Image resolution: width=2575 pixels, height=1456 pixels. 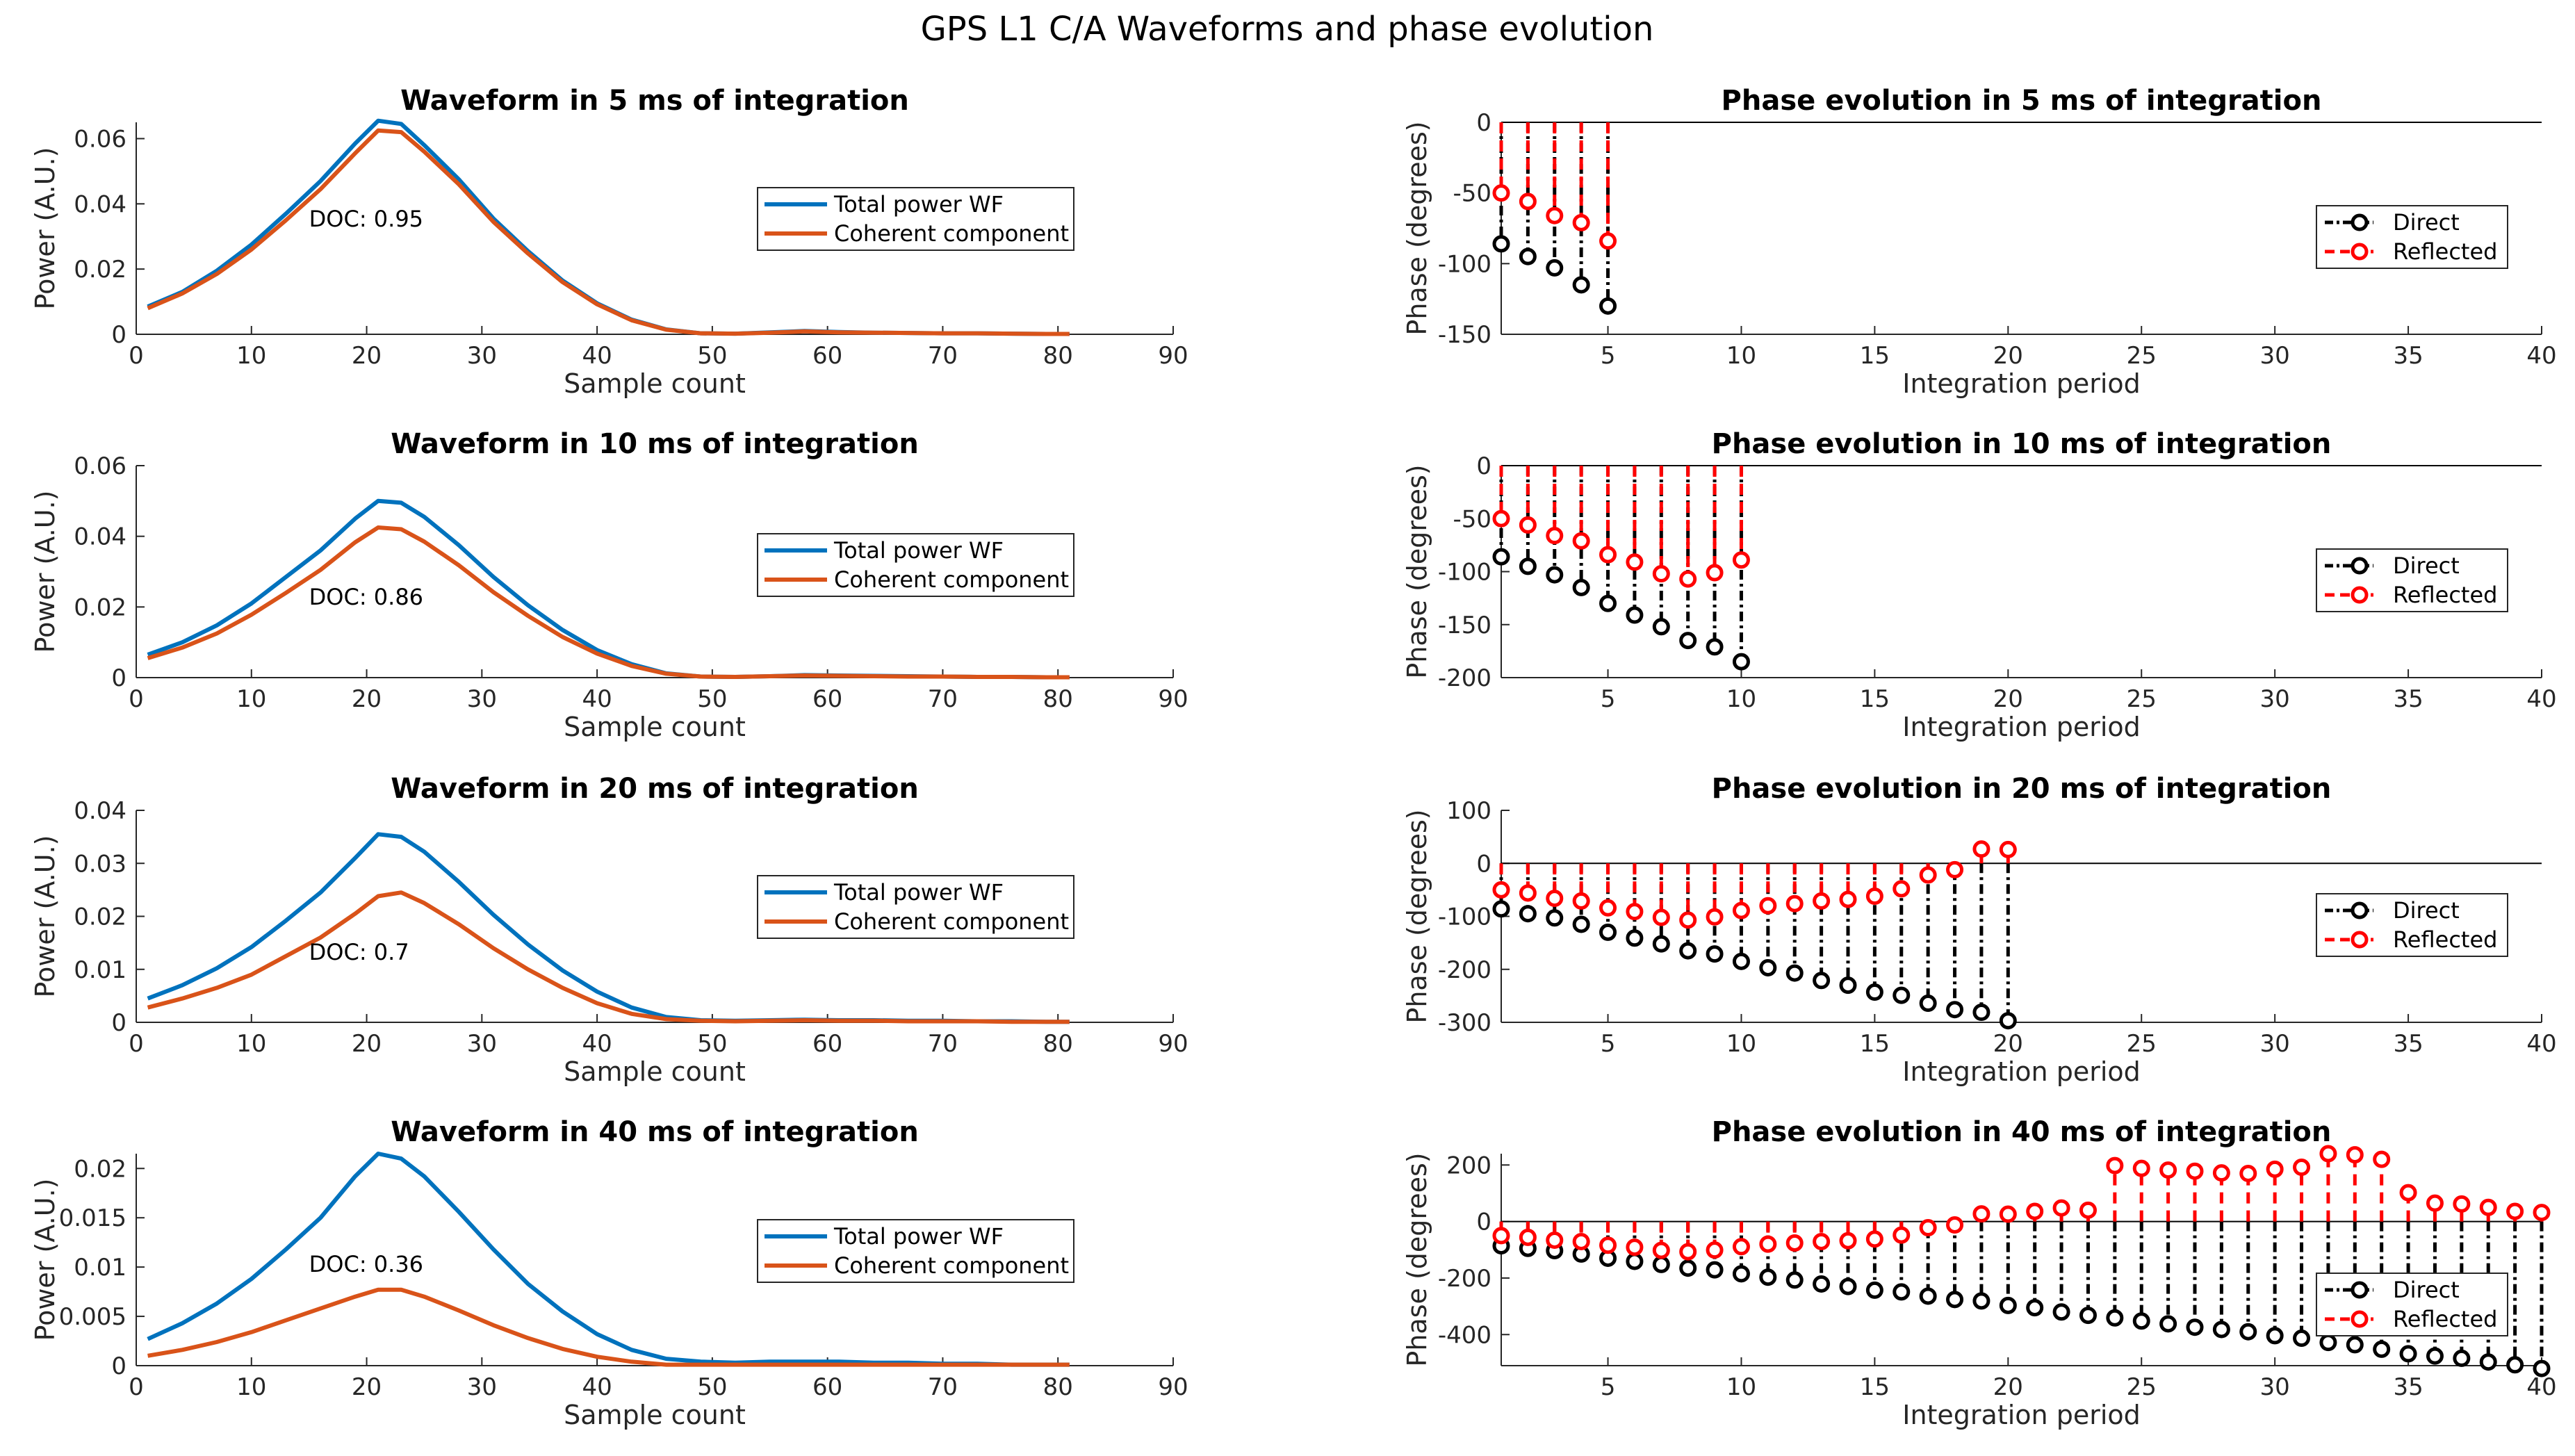 What do you see at coordinates (1468, 1165) in the screenshot?
I see `y-tick-label: 200` at bounding box center [1468, 1165].